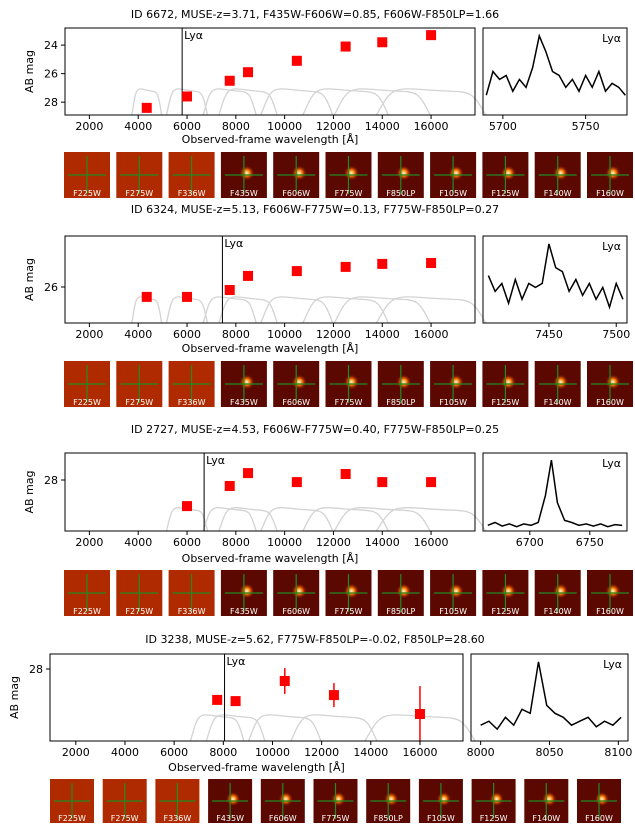  What do you see at coordinates (506, 193) in the screenshot?
I see `thumb-label: F125W` at bounding box center [506, 193].